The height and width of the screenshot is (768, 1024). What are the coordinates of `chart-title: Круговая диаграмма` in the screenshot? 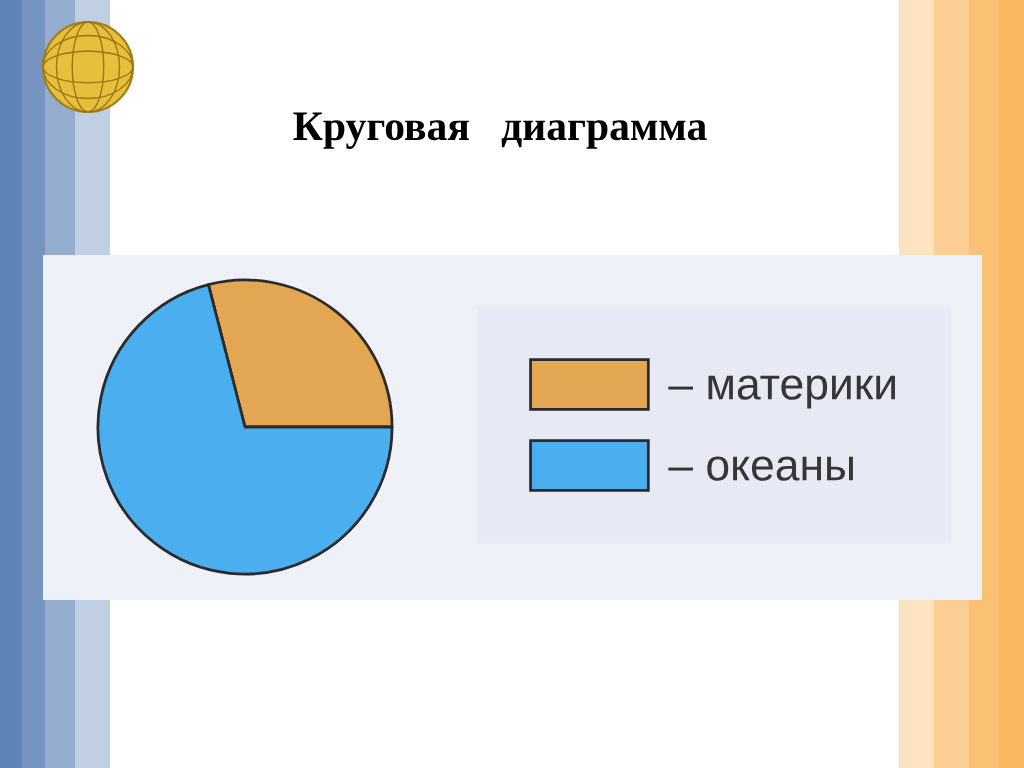 It's located at (500, 130).